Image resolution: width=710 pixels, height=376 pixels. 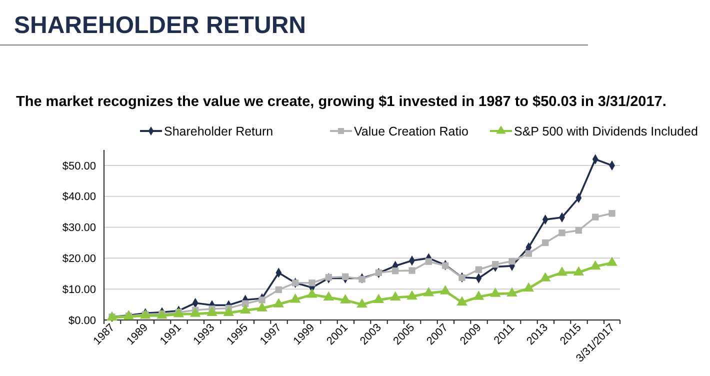 What do you see at coordinates (79, 197) in the screenshot?
I see `y-tick-label: $40.00` at bounding box center [79, 197].